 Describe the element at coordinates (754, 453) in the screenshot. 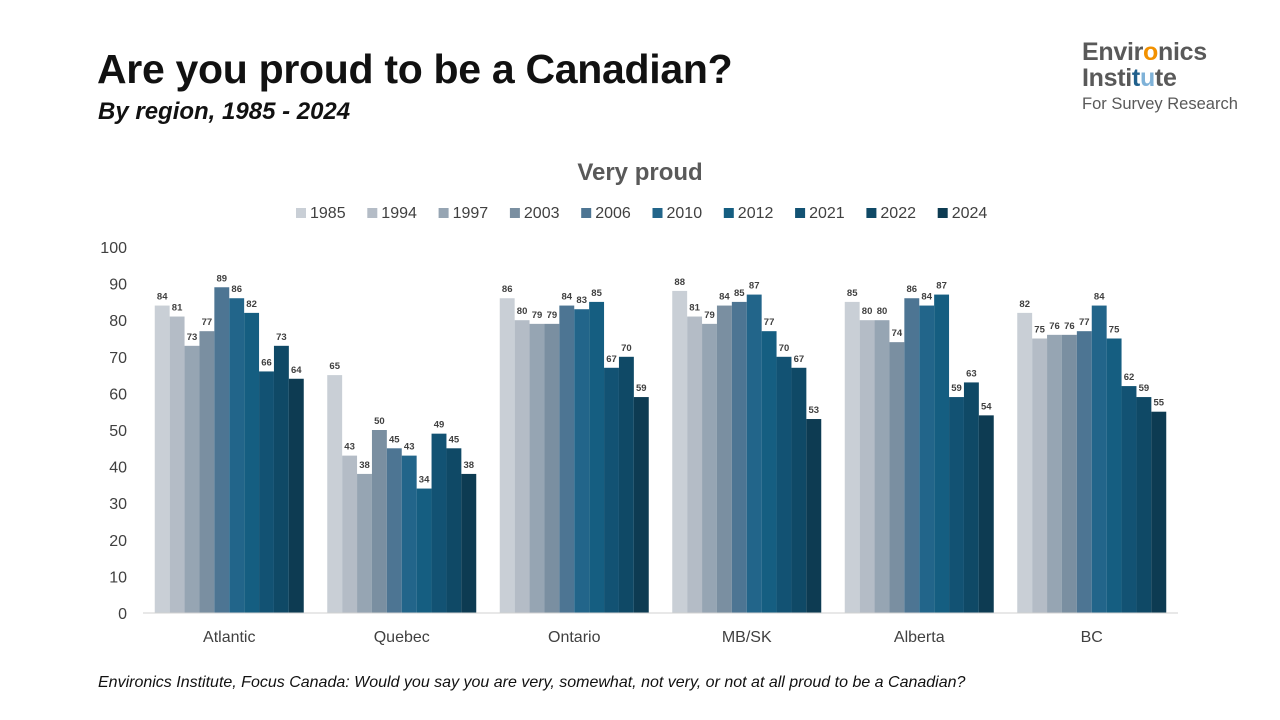

I see `bar-mb-sk-2010` at that location.